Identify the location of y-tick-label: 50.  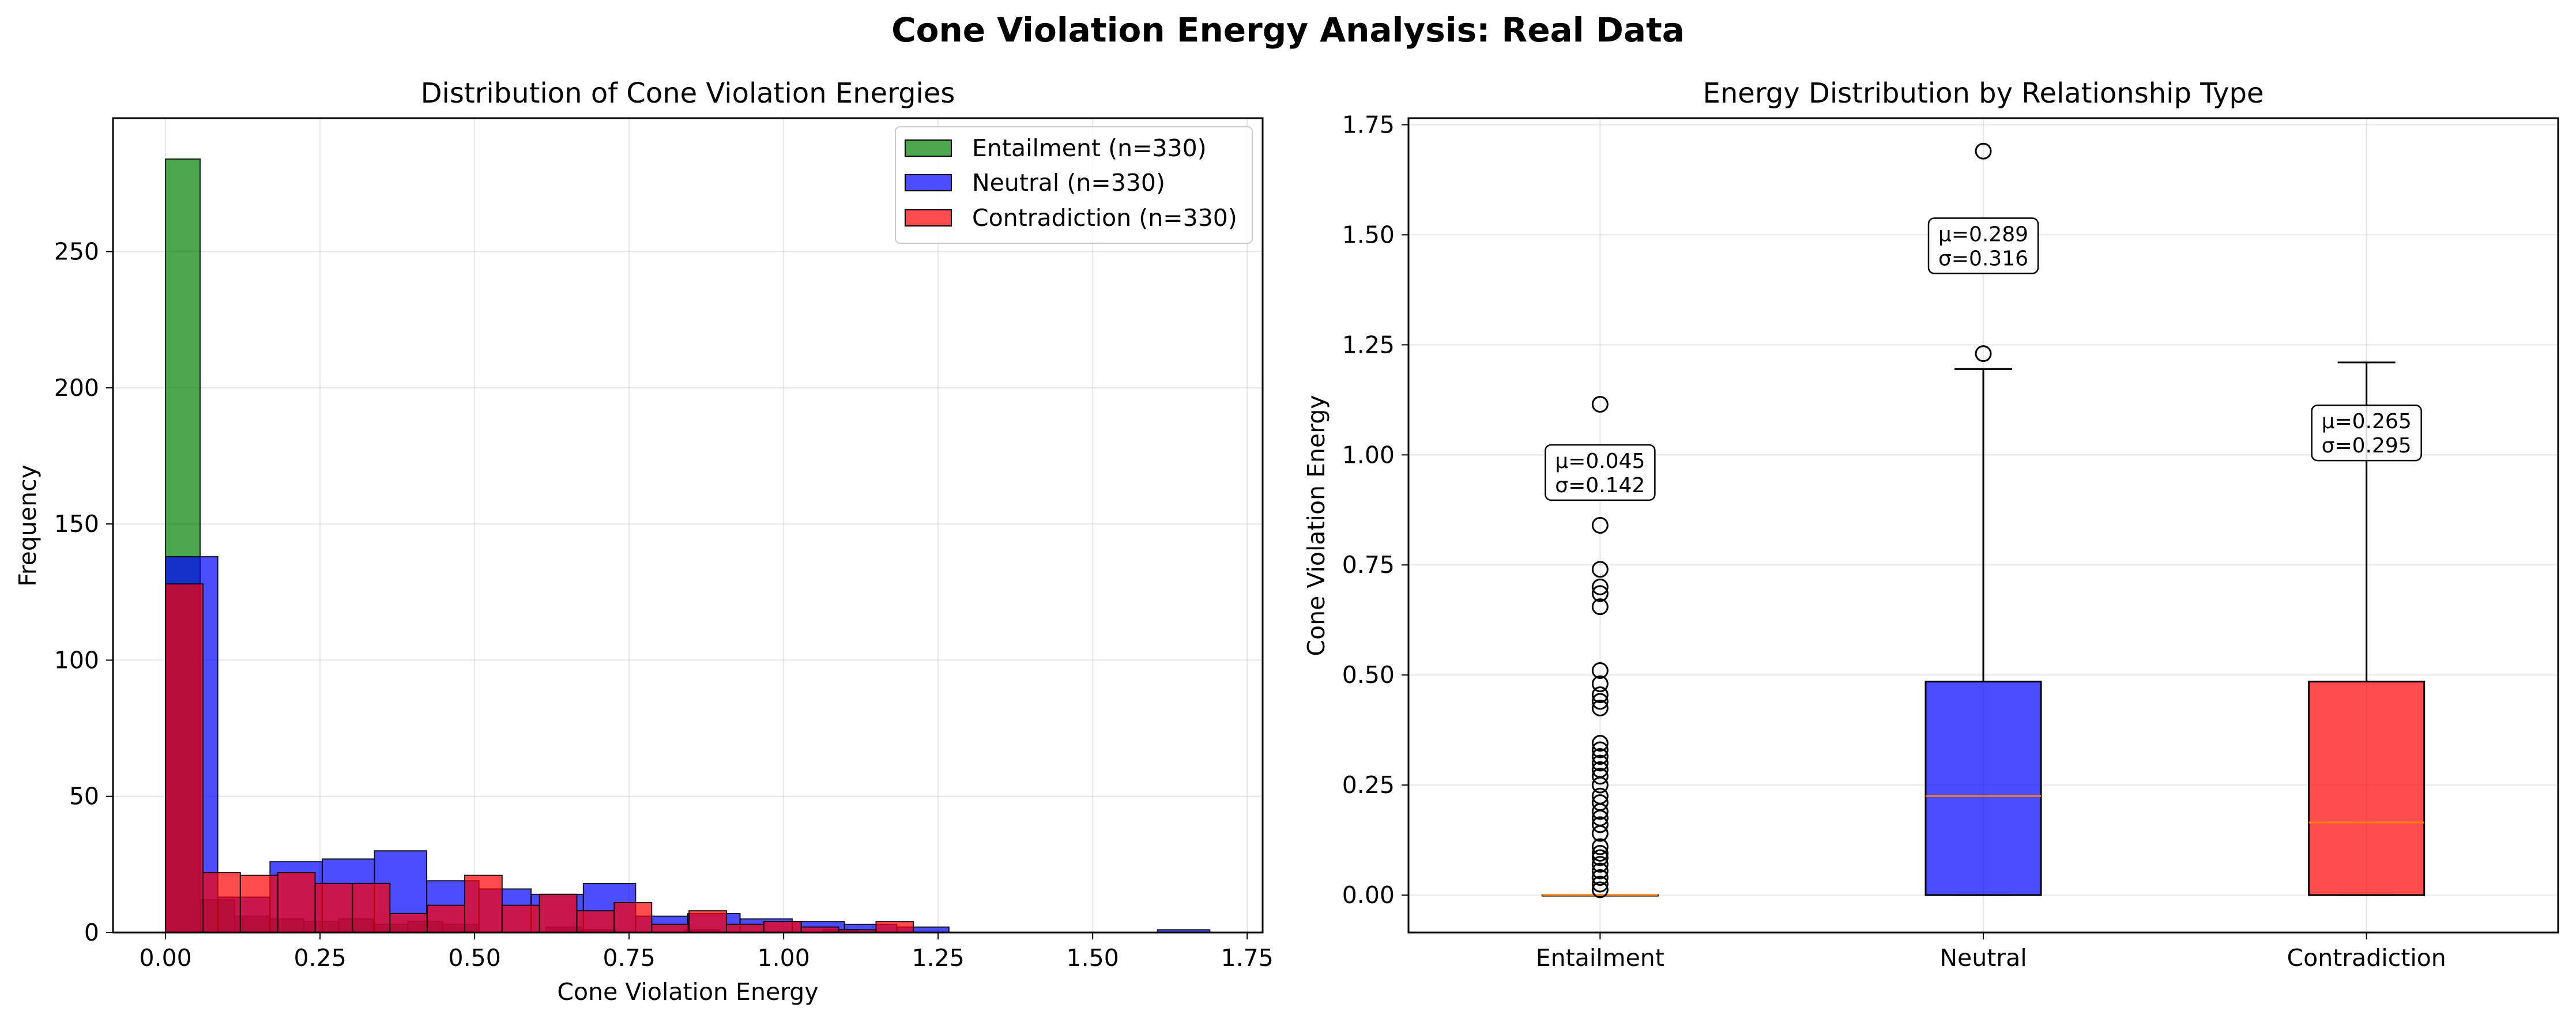
(84, 797).